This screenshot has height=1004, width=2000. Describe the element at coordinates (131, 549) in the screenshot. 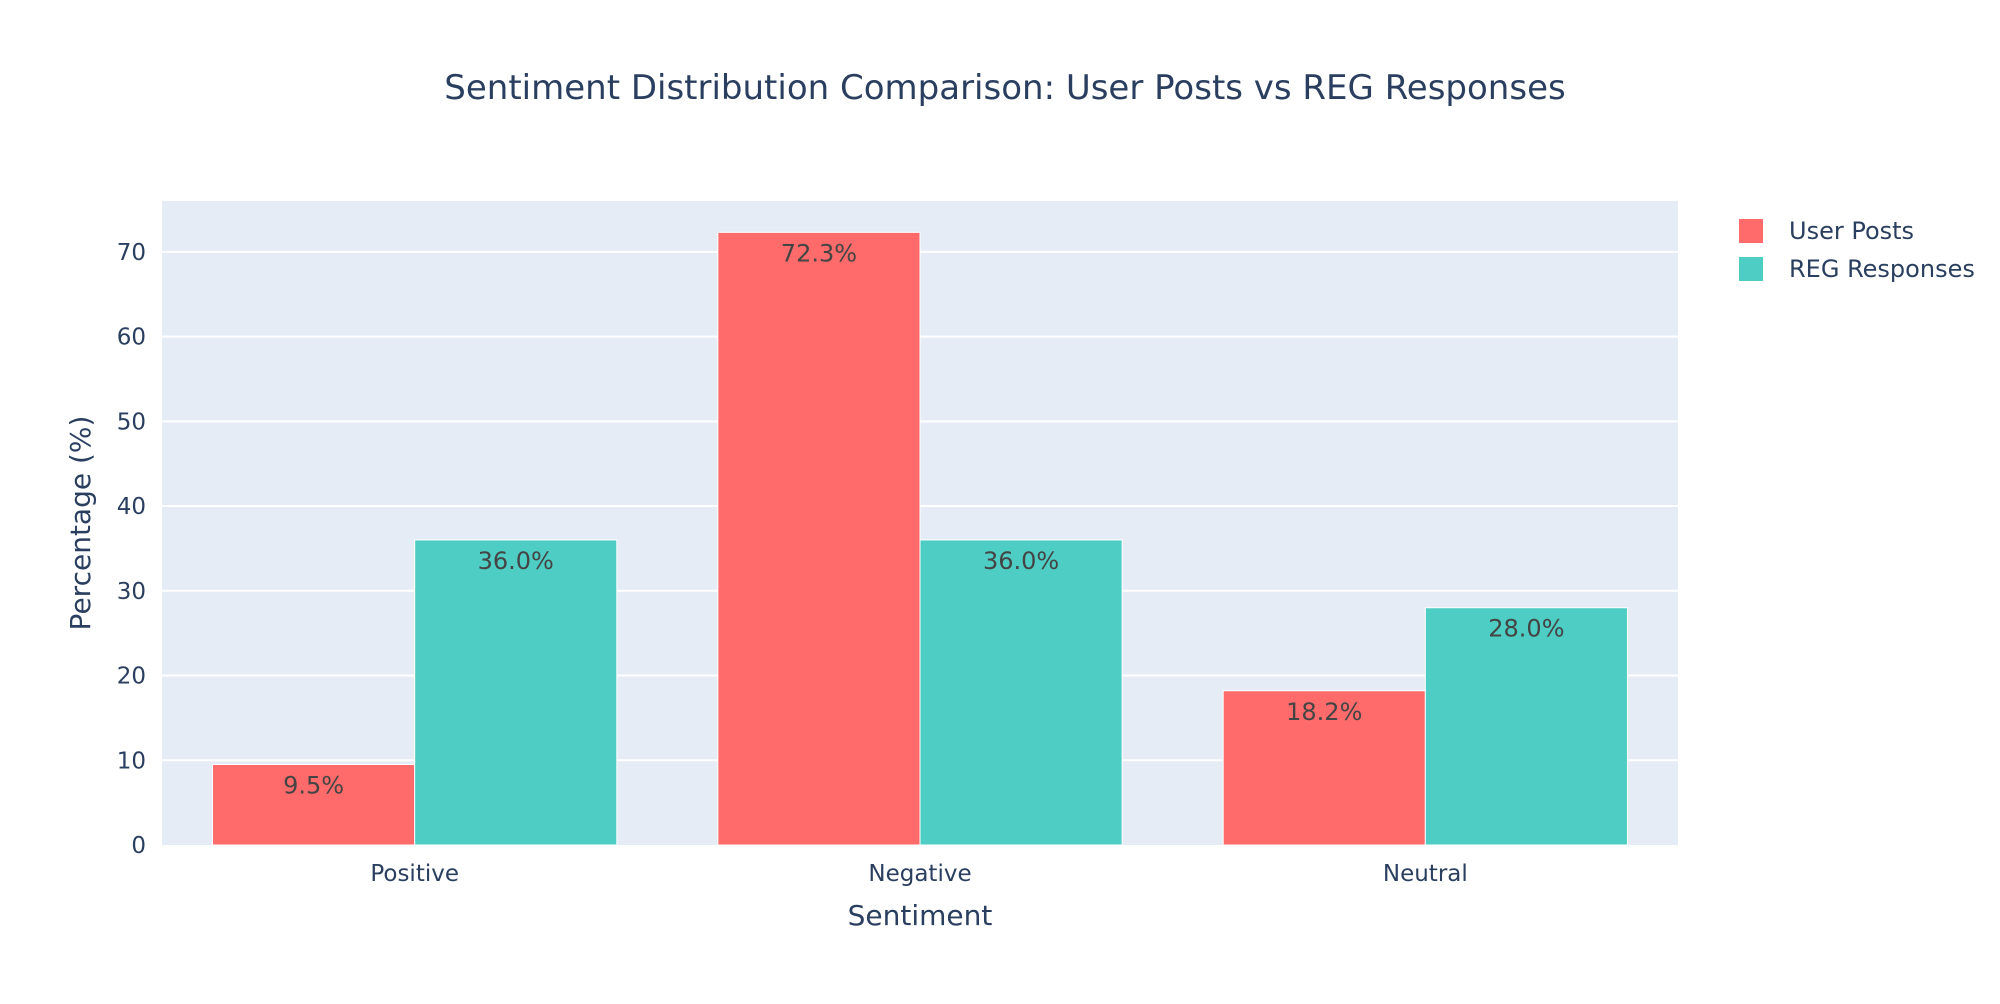

I see `y-axis-ticks: 0 10 20 30 40 50 60 70` at that location.